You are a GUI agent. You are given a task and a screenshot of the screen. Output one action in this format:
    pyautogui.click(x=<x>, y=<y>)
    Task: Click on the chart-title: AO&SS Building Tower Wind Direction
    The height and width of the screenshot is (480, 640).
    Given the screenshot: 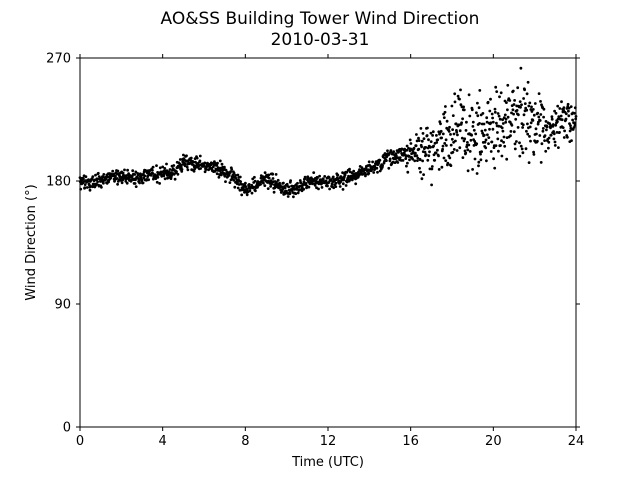 What is the action you would take?
    pyautogui.click(x=320, y=19)
    